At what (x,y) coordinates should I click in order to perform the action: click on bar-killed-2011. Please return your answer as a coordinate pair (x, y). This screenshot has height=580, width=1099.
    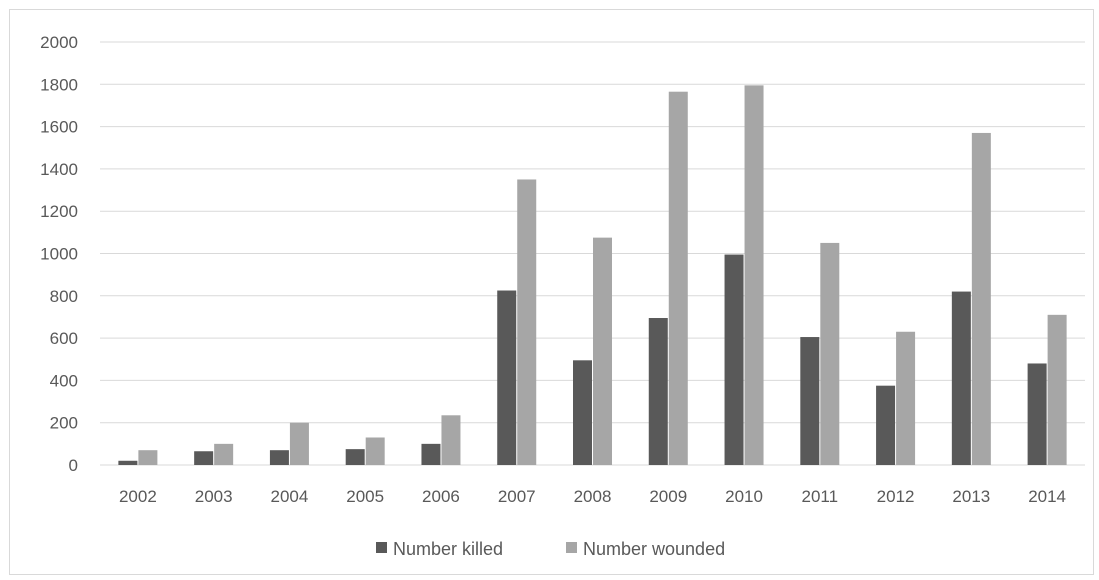
    Looking at the image, I should click on (810, 401).